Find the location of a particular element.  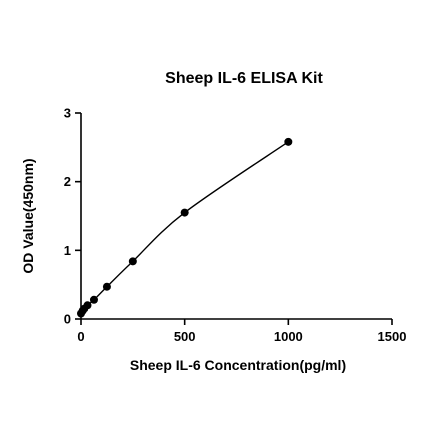

chart-title: Sheep IL-6 ELISA Kit is located at coordinates (244, 78).